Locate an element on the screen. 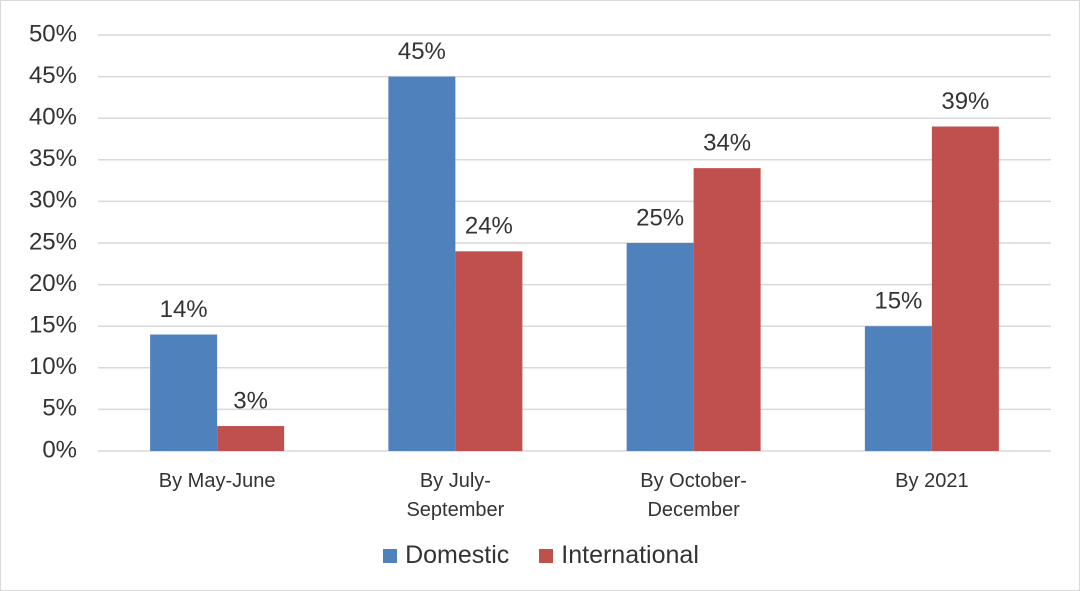 This screenshot has height=591, width=1080. legend: Domestic International is located at coordinates (540, 555).